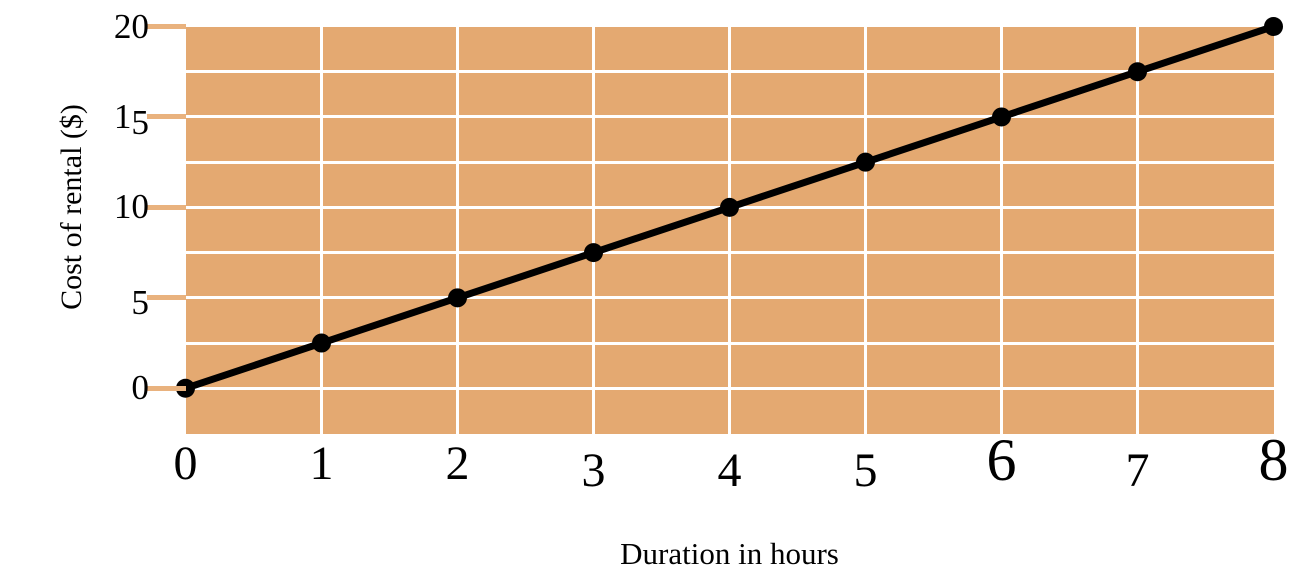 This screenshot has width=1291, height=583. I want to click on y-tick-label: 10, so click(131, 206).